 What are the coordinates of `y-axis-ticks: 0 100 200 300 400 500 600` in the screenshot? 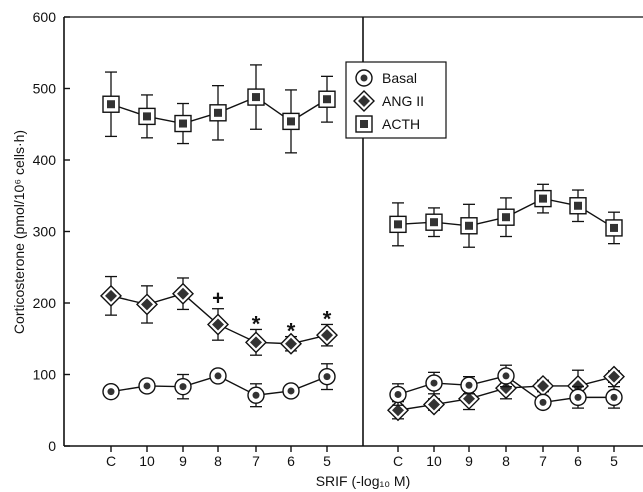 It's located at (51, 231).